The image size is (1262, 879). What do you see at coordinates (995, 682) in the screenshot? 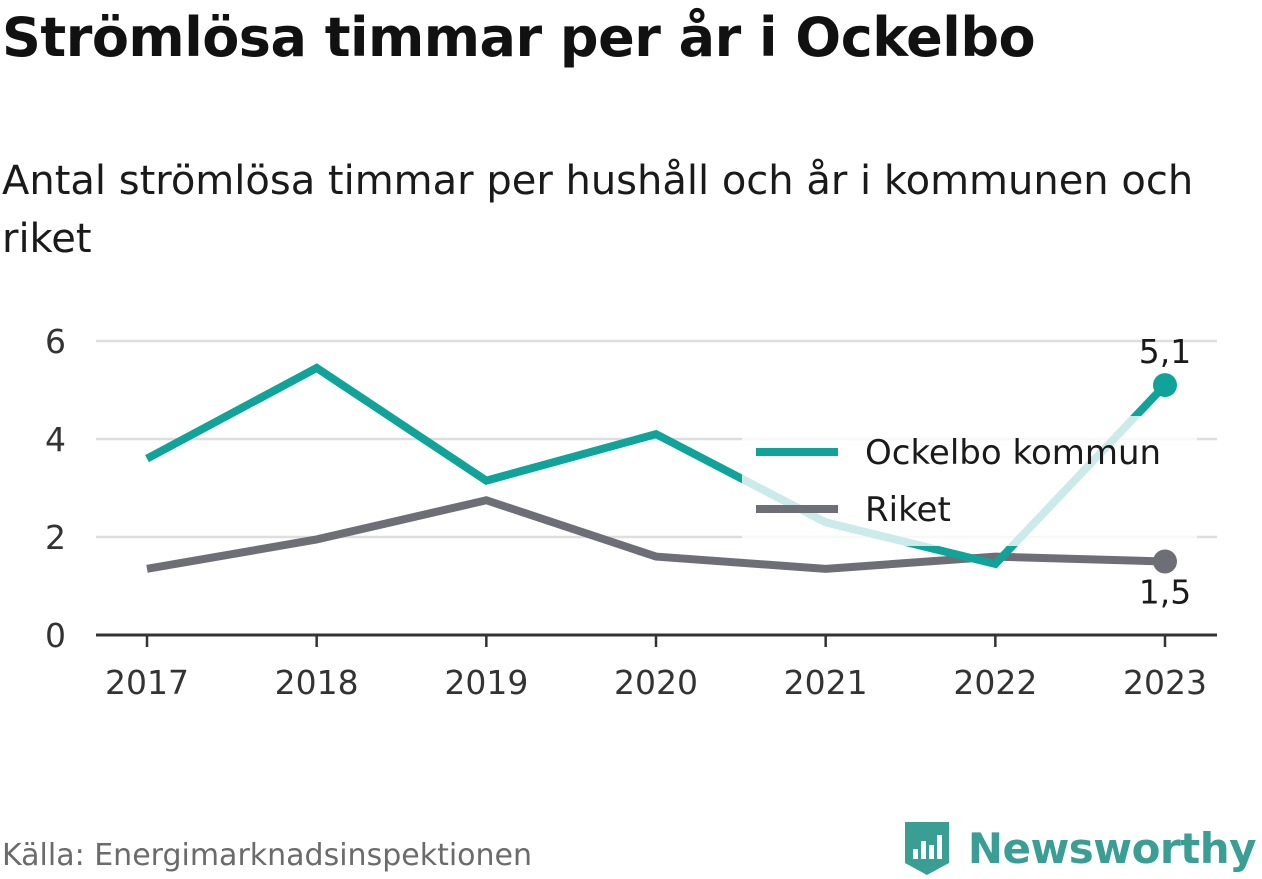
I see `x-tick-label-2022: 2022` at bounding box center [995, 682].